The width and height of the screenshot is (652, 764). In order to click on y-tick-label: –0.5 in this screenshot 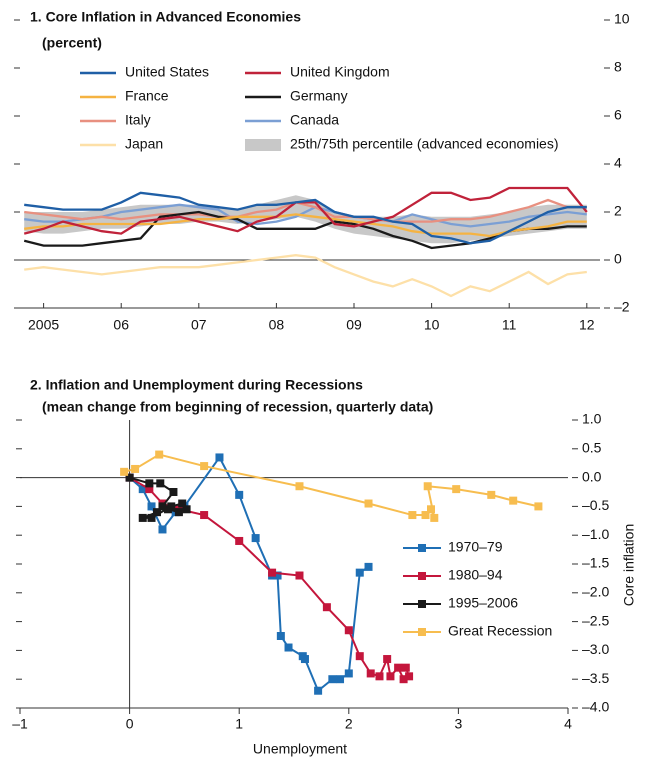, I will do `click(595, 505)`.